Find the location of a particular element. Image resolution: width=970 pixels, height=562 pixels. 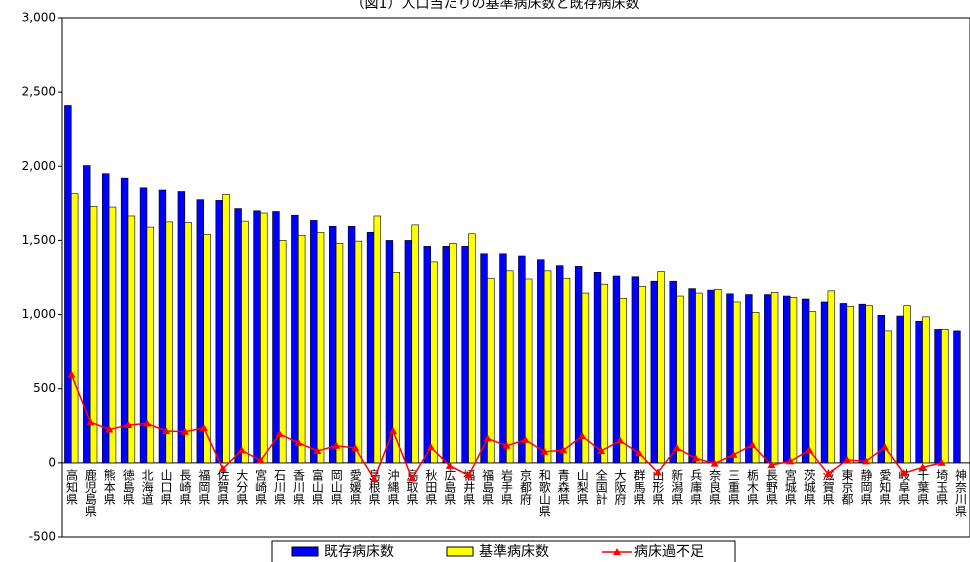

x-tick-label: 山口県 is located at coordinates (166, 486).